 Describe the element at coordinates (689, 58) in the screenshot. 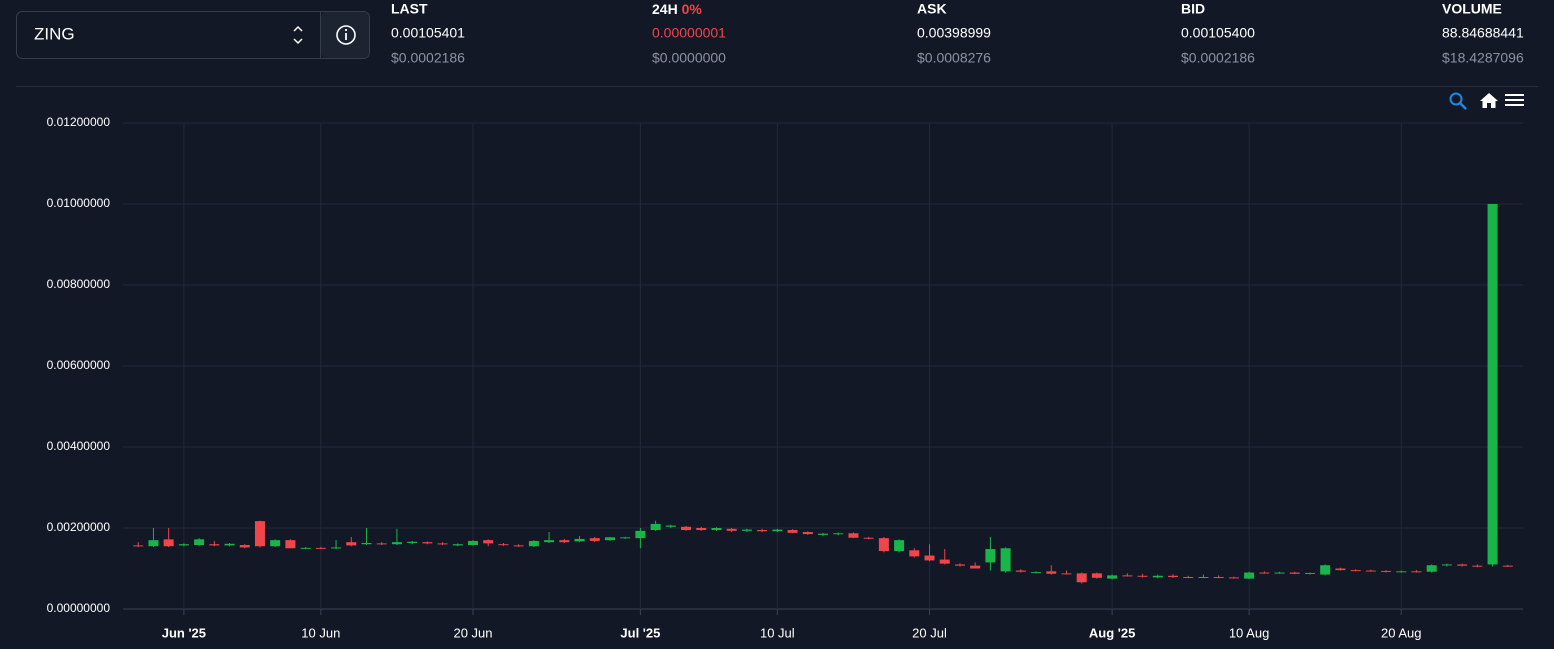

I see `stat-usd: $0.0000000` at that location.